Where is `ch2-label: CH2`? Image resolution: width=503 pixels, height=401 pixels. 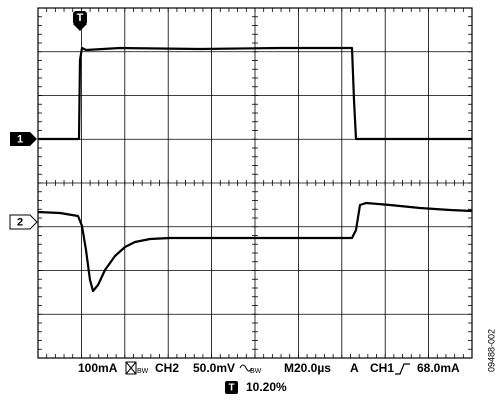
ch2-label: CH2 is located at coordinates (167, 368).